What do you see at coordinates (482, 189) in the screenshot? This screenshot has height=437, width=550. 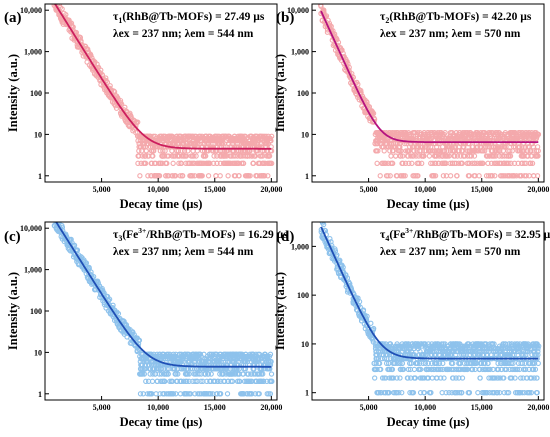 I see `x-tick-label: 15,000` at bounding box center [482, 189].